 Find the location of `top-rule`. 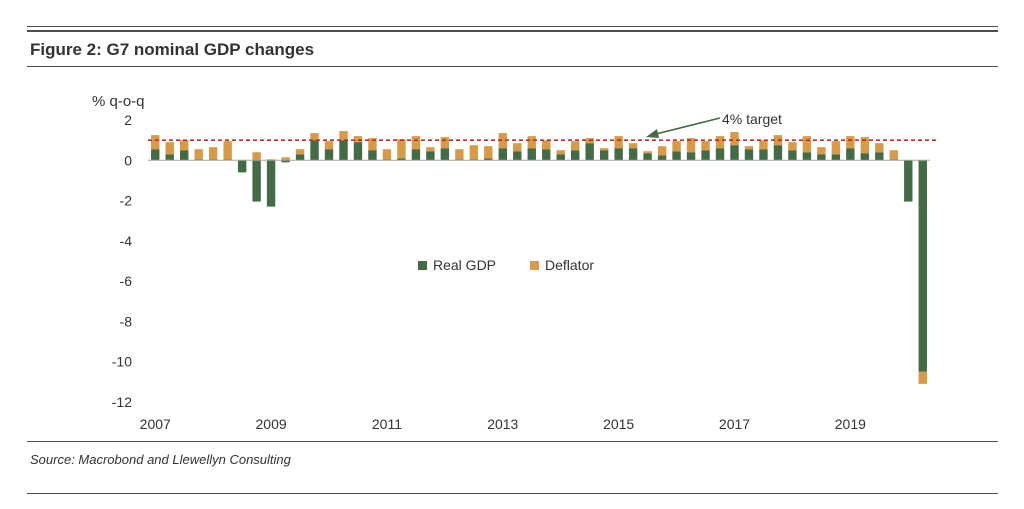

top-rule is located at coordinates (512, 31).